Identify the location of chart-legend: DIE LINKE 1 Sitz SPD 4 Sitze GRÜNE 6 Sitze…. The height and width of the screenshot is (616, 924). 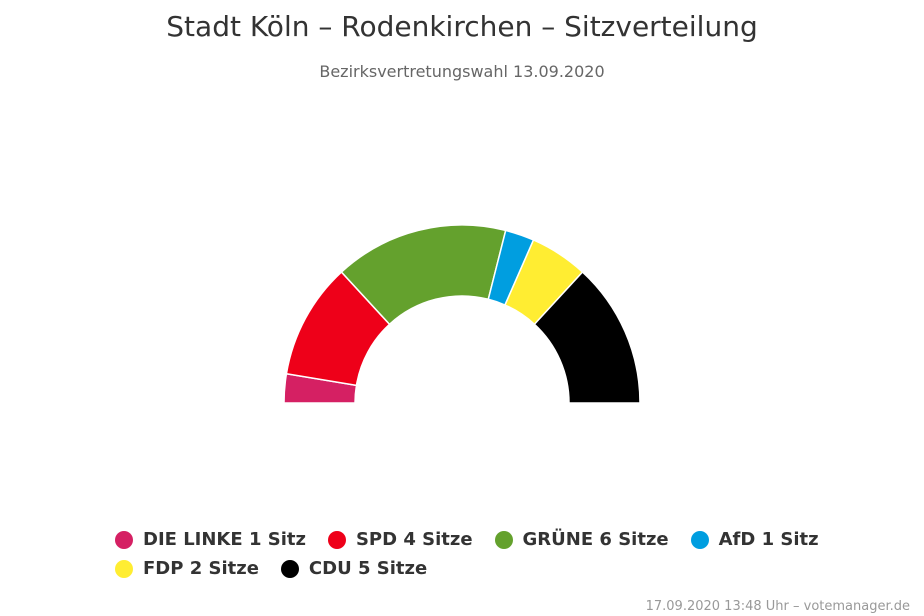
(462, 554).